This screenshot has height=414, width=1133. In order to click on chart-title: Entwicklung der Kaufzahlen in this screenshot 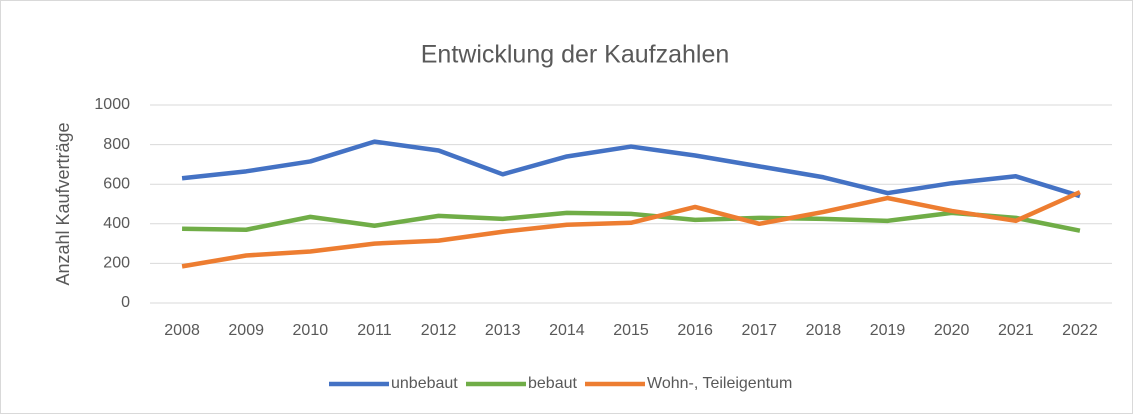, I will do `click(575, 55)`.